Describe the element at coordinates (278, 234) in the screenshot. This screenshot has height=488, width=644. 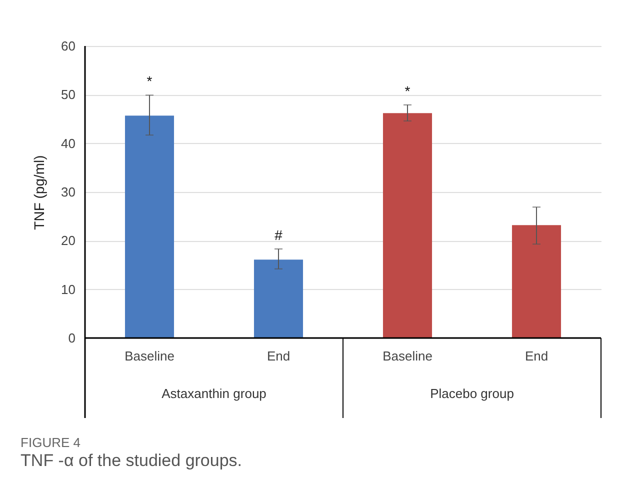
I see `data-label: #` at that location.